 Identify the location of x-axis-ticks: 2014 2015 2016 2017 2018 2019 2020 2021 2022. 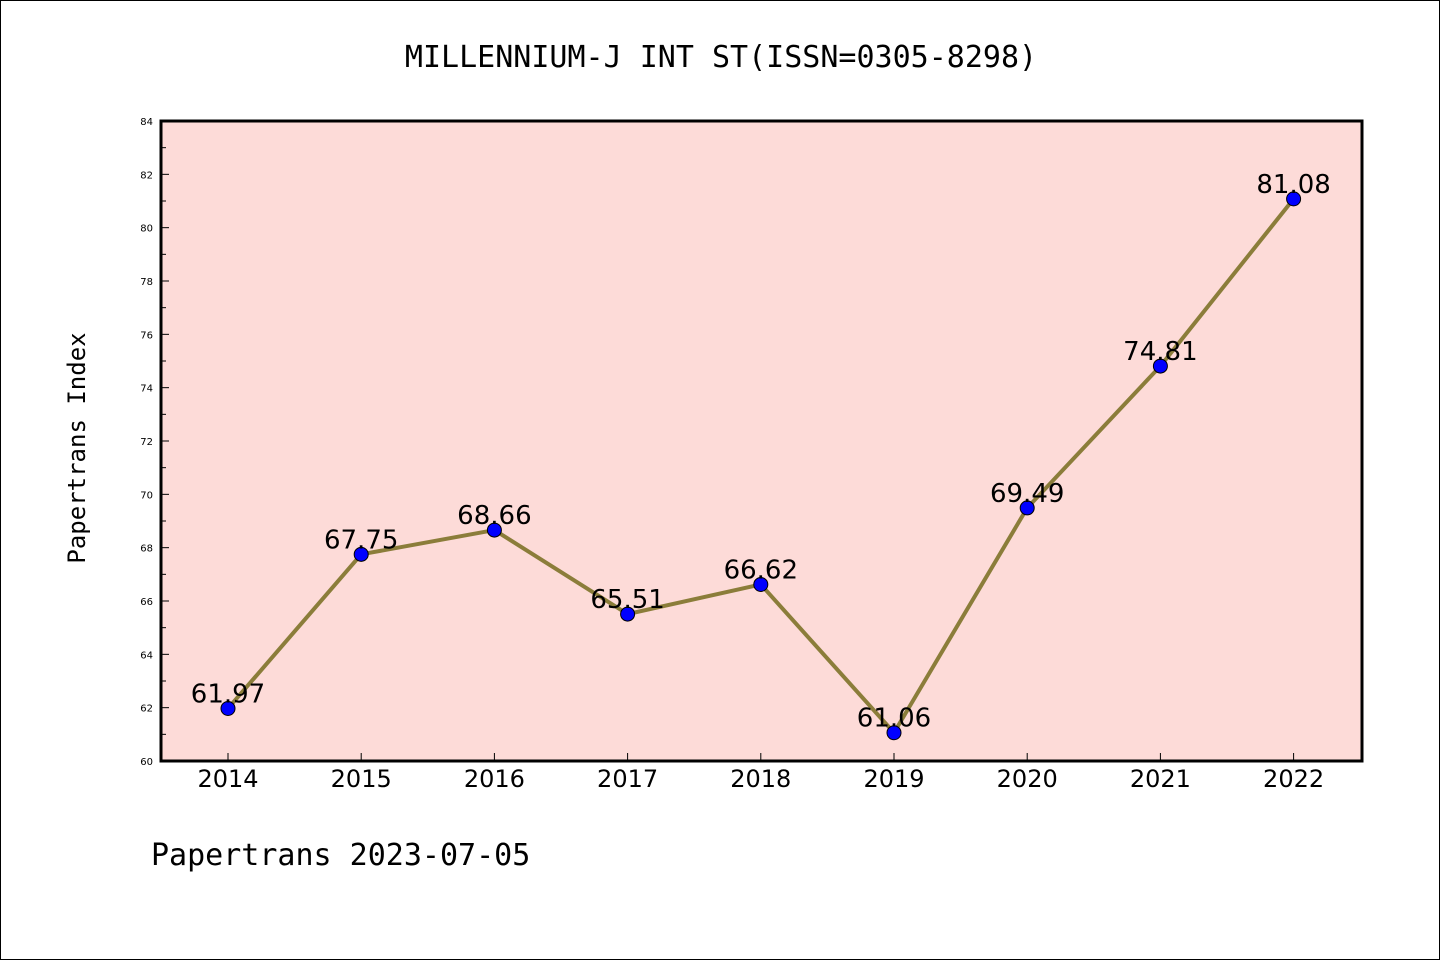
(760, 773).